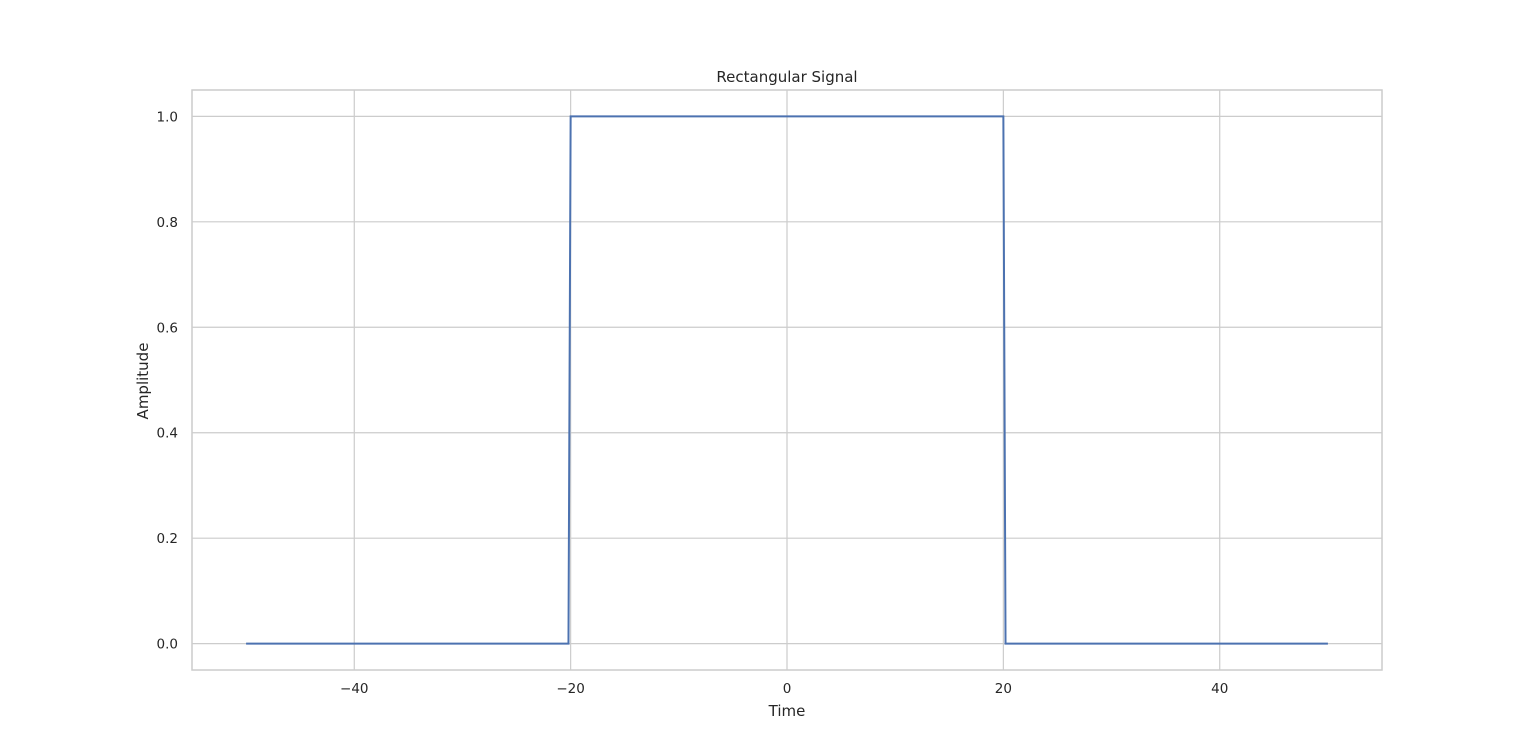 The height and width of the screenshot is (754, 1536). What do you see at coordinates (167, 117) in the screenshot?
I see `y-tick-label: 1.0` at bounding box center [167, 117].